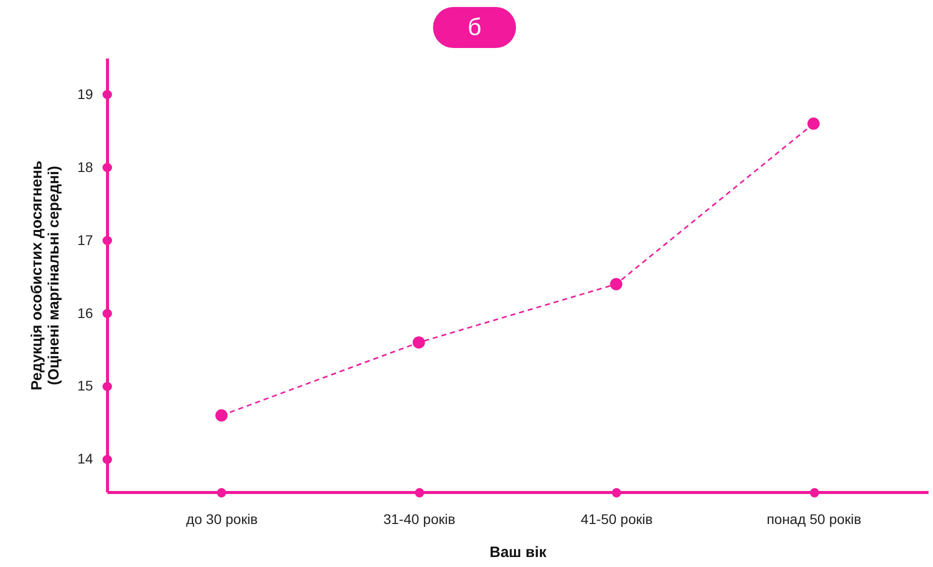 This screenshot has height=567, width=933. Describe the element at coordinates (222, 519) in the screenshot. I see `x-tick-label: до 30 років` at that location.